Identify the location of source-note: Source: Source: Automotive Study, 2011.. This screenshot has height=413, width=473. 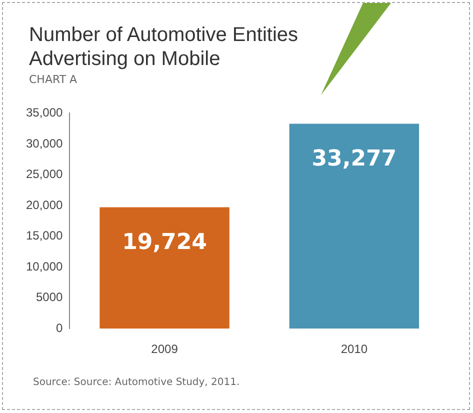
(136, 382).